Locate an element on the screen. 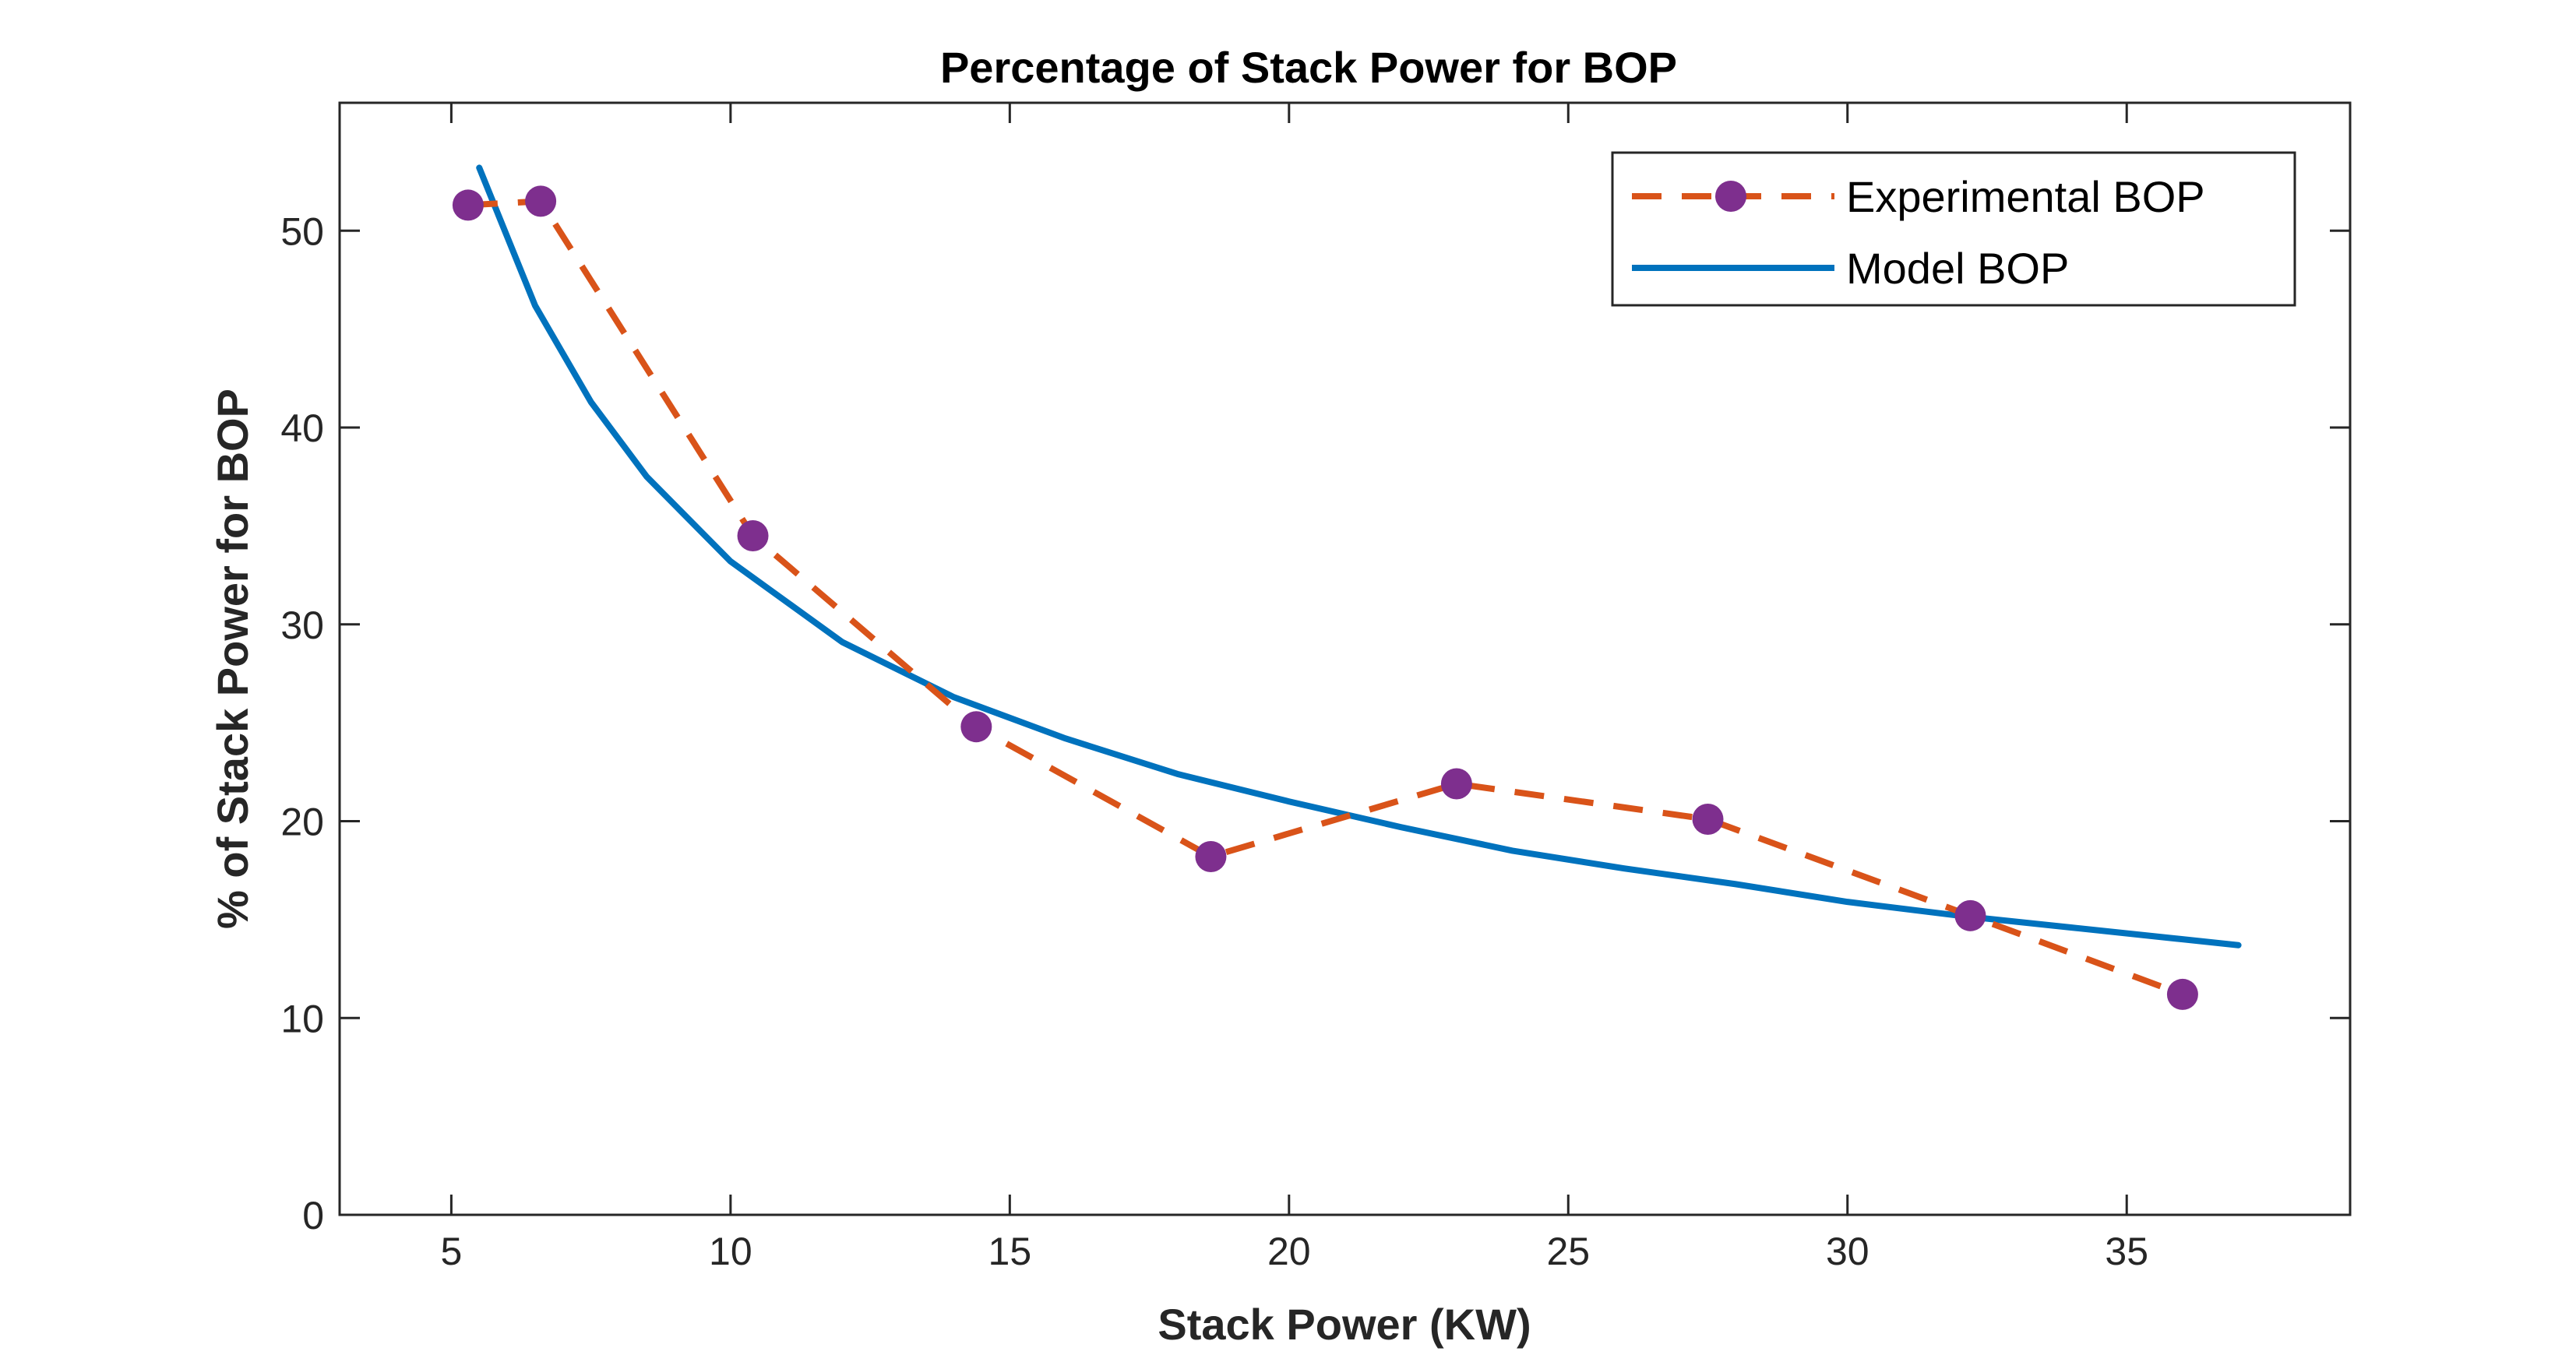 The image size is (2576, 1355). y-tick-label: 30 is located at coordinates (302, 625).